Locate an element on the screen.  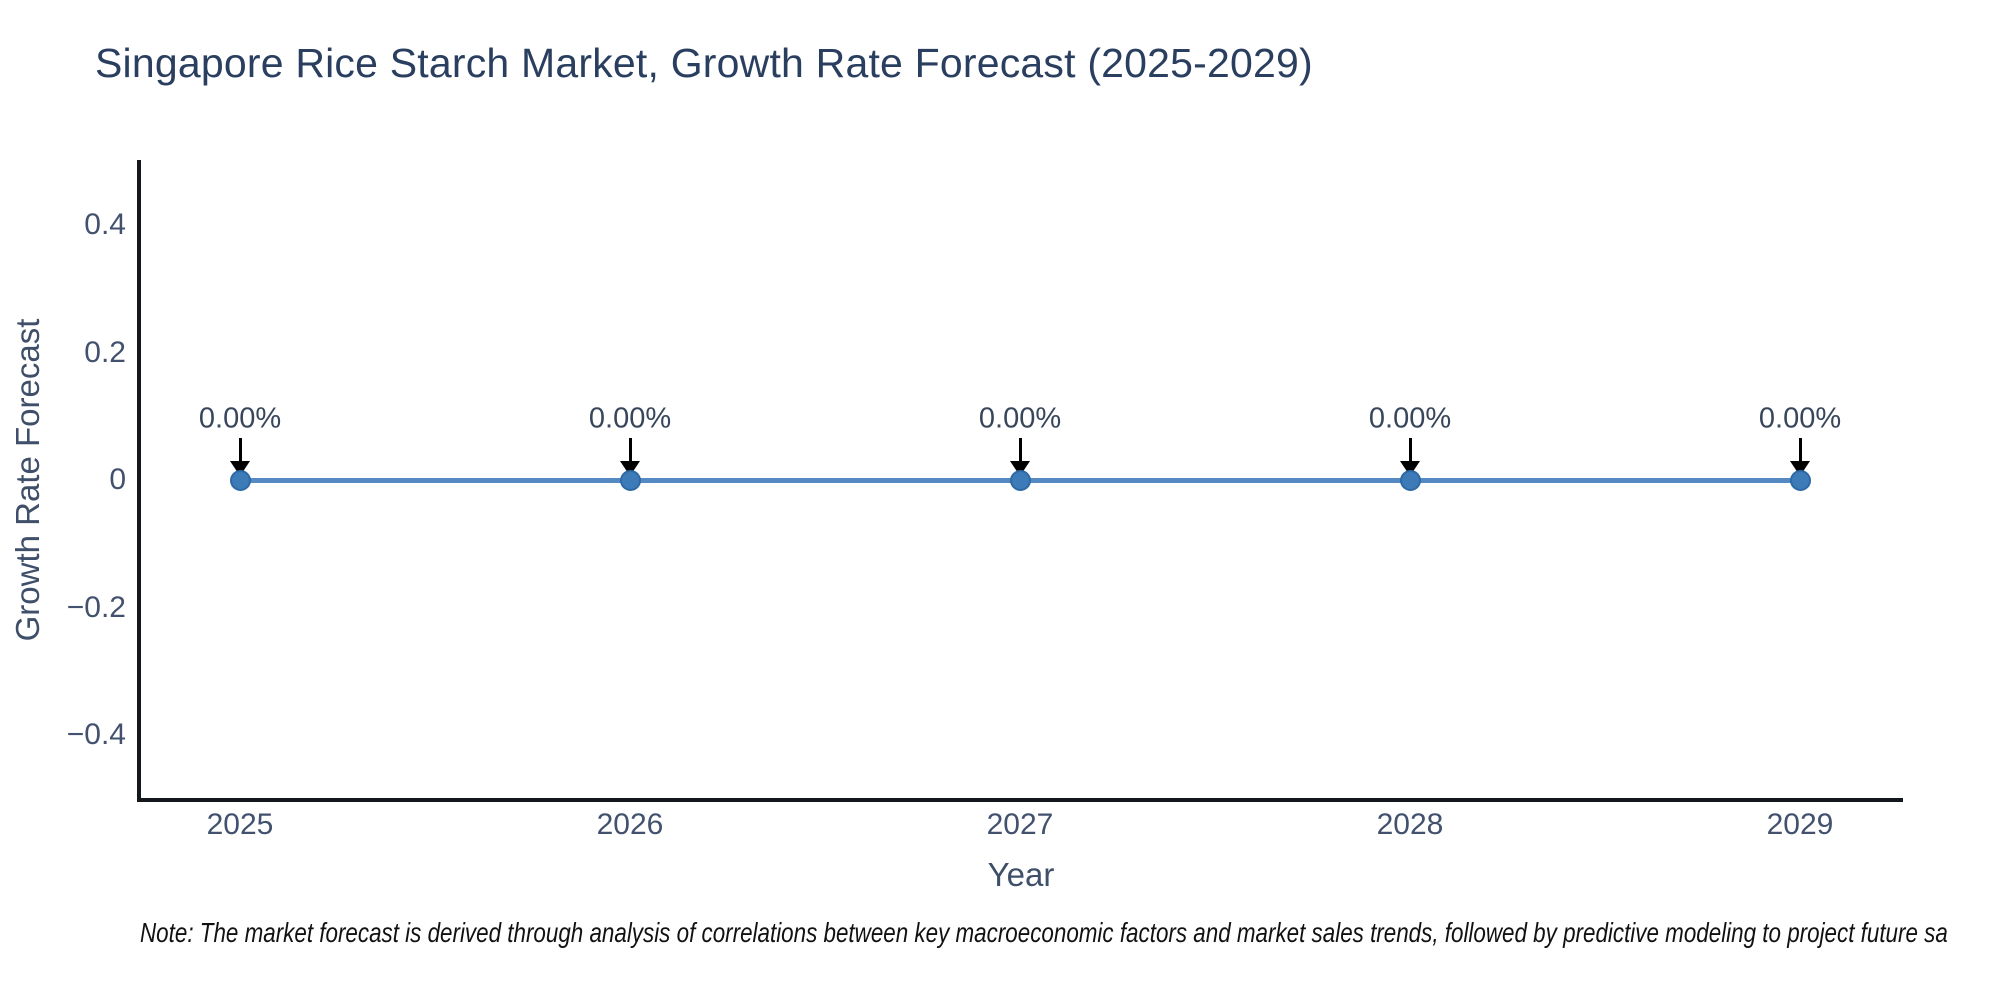
x-tick-label: 2027 is located at coordinates (1020, 824).